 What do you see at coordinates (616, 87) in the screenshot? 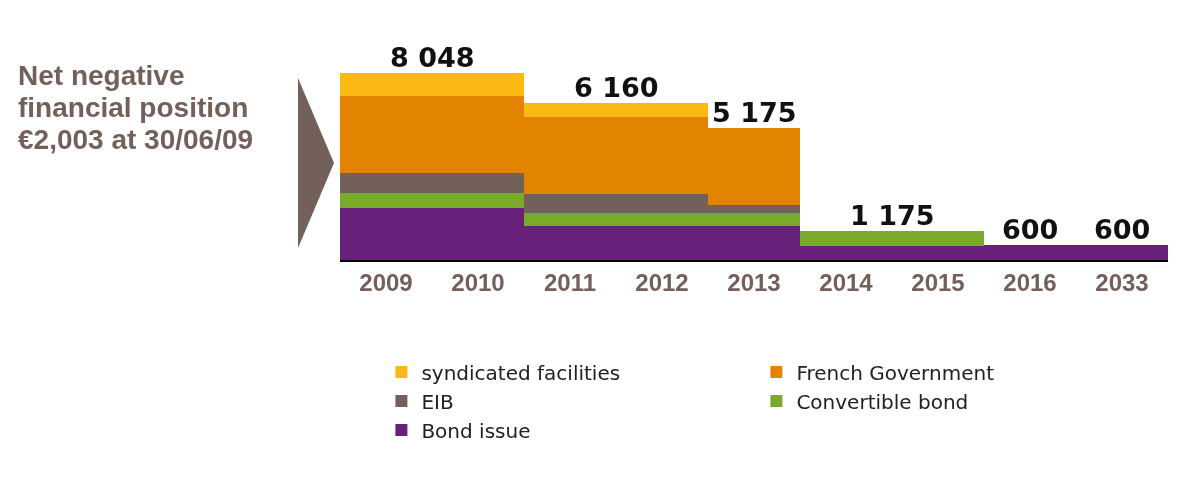
I see `annotation: 6 160` at bounding box center [616, 87].